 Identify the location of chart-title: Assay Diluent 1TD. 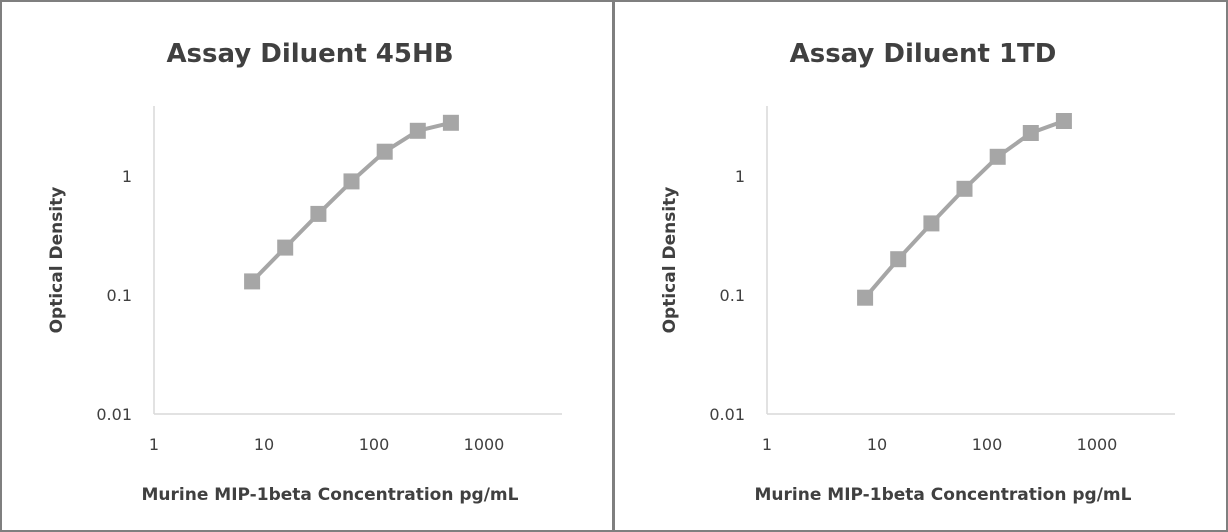
(923, 54).